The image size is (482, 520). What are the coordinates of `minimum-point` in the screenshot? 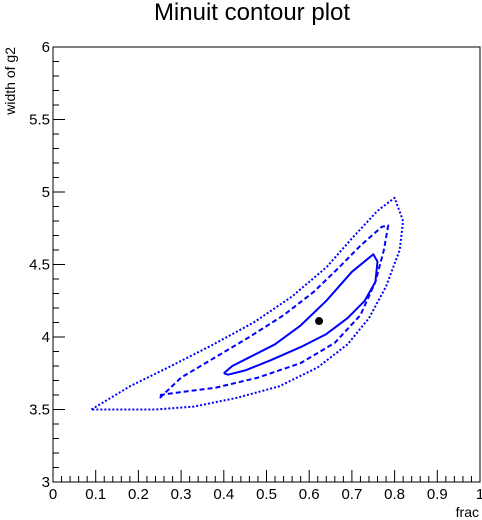 It's located at (319, 321).